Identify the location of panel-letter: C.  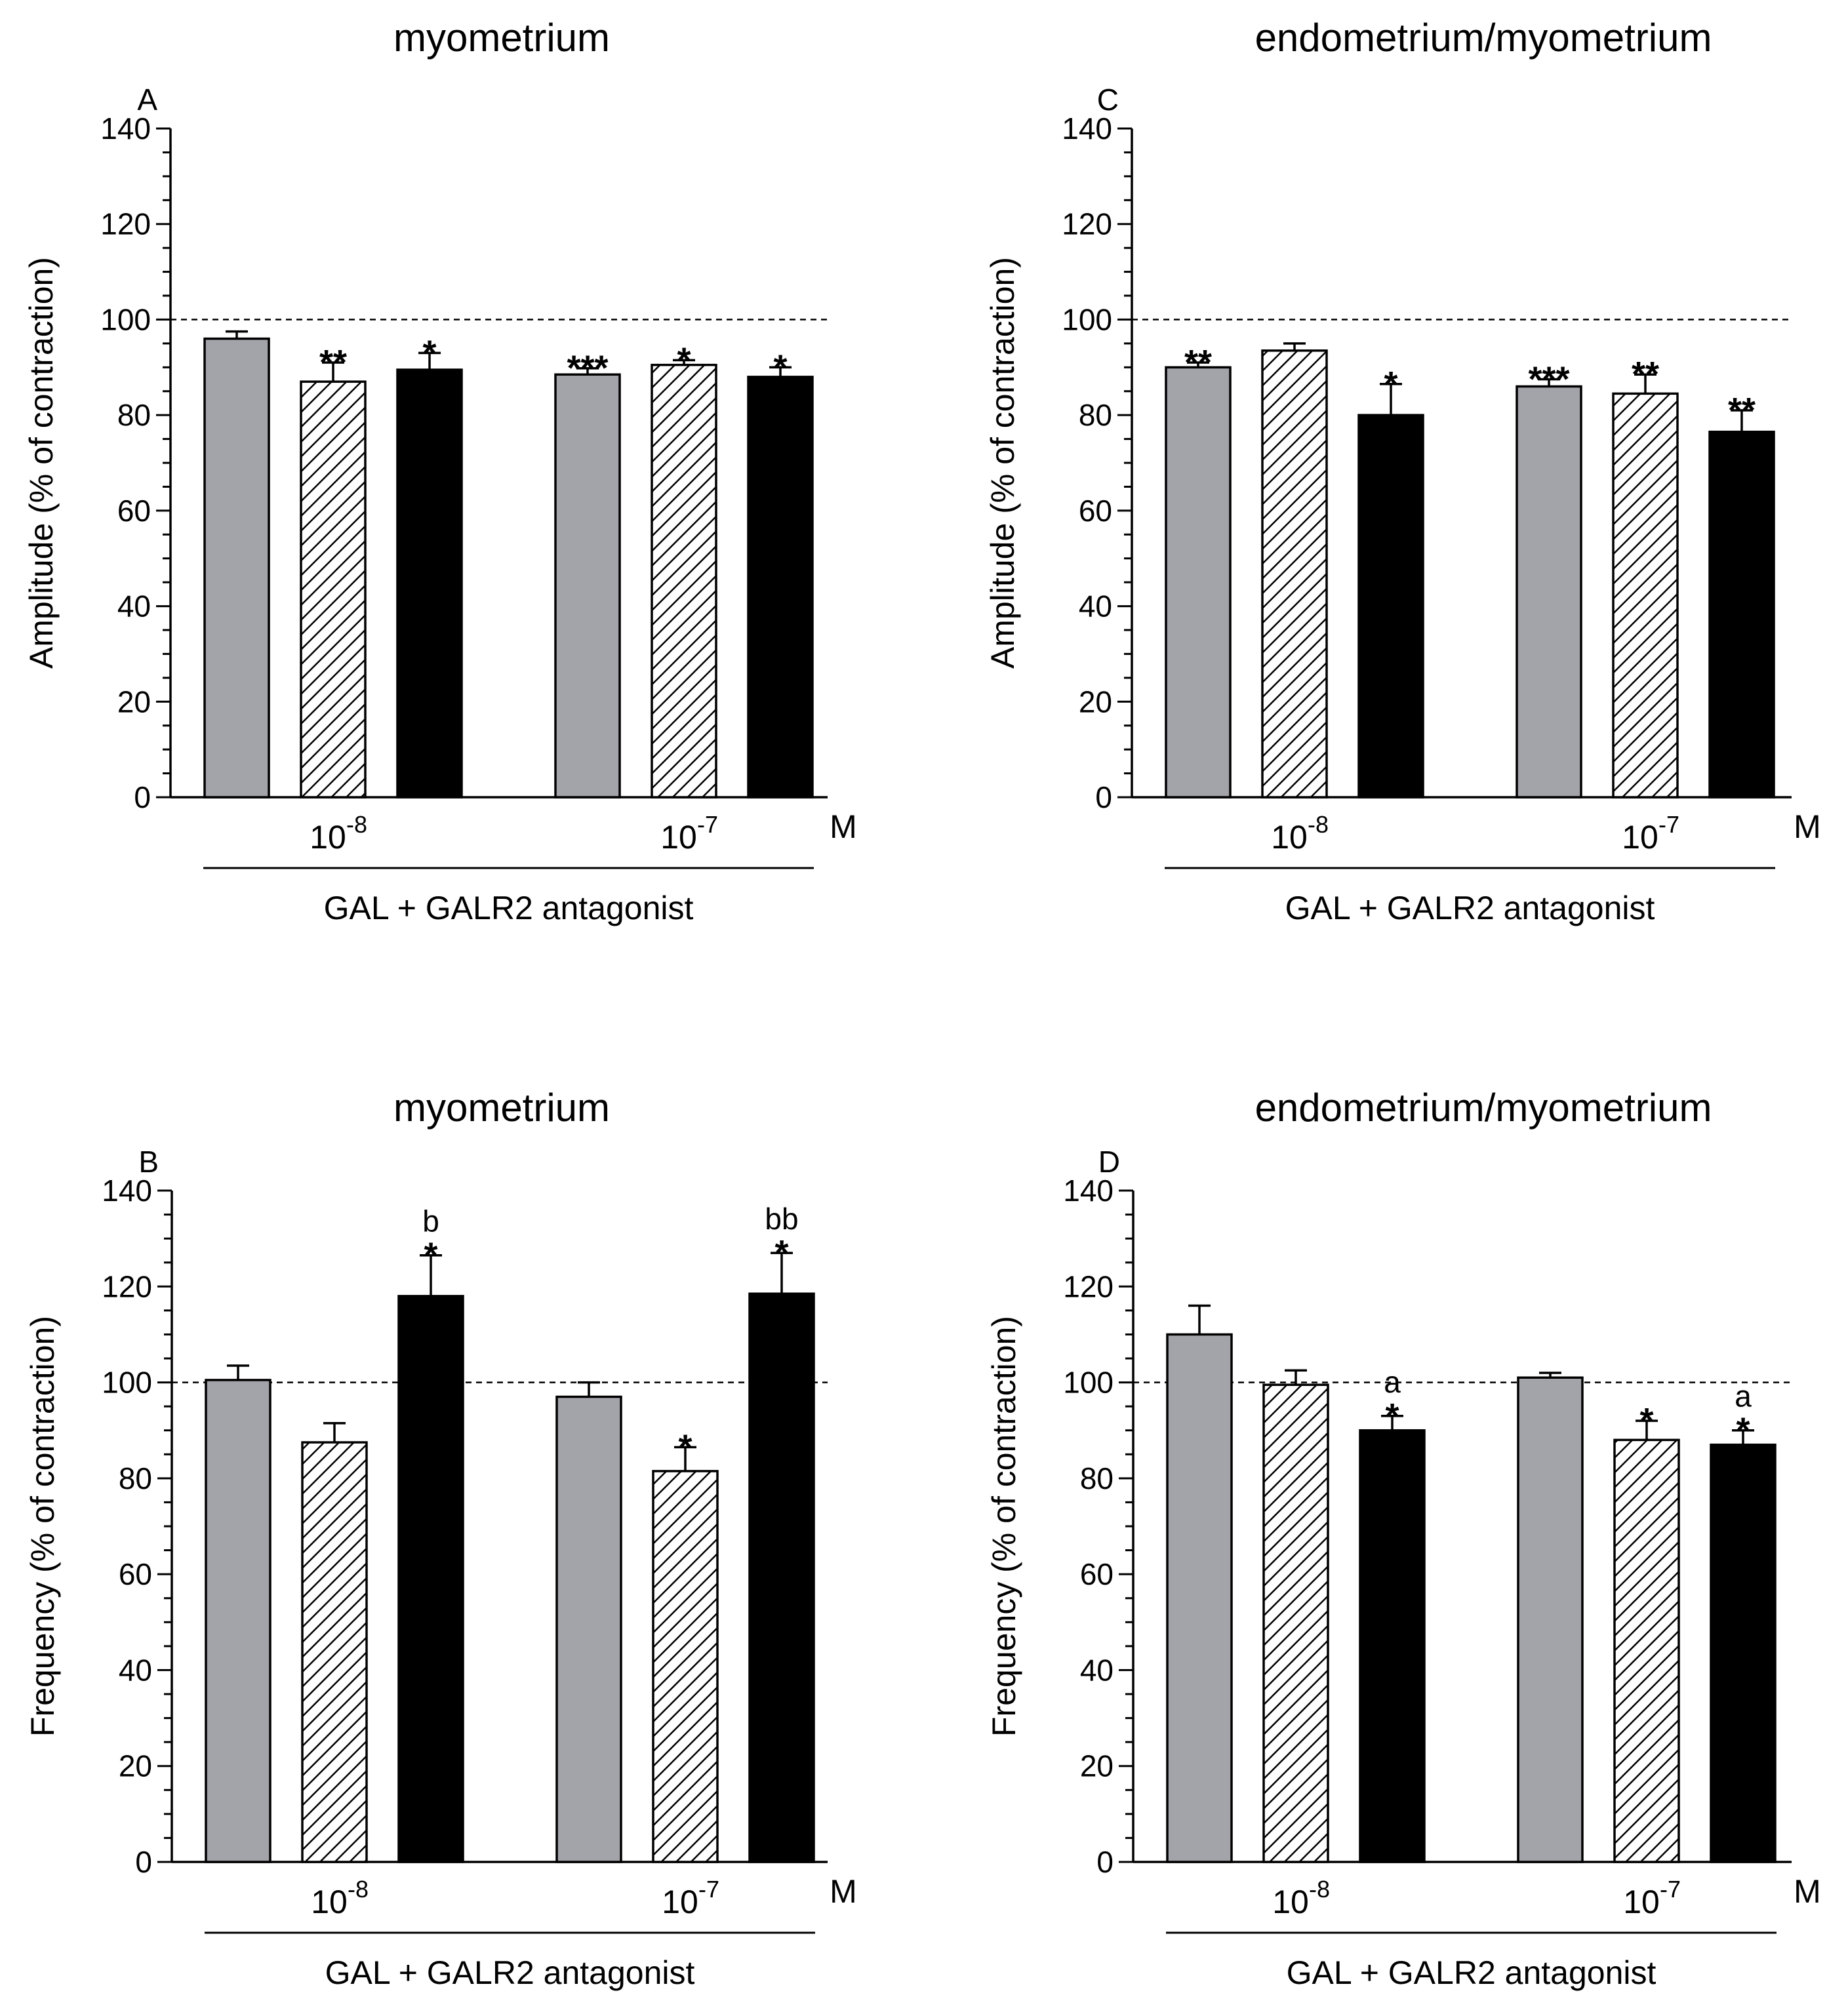
(1108, 100).